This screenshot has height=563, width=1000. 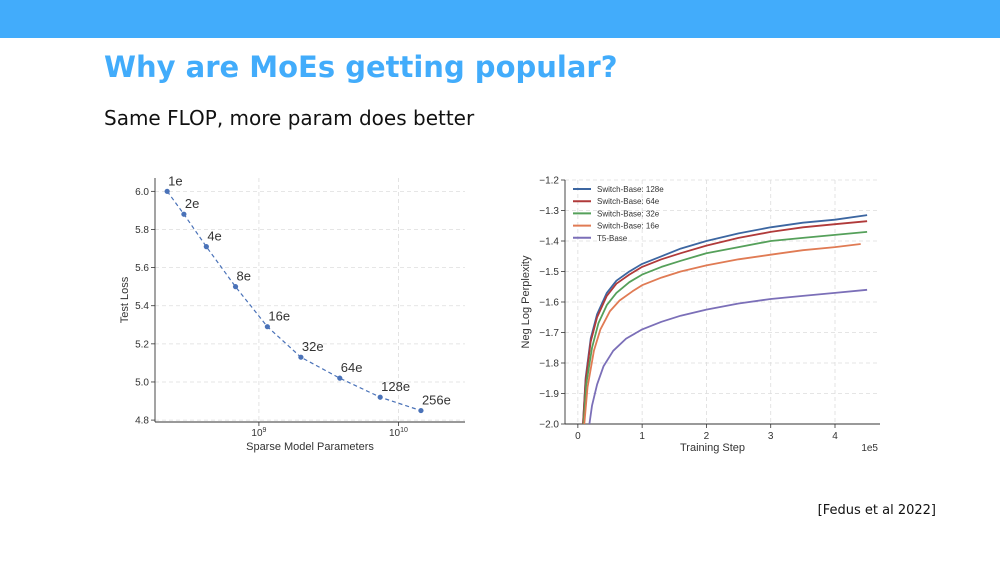 What do you see at coordinates (707, 436) in the screenshot?
I see `x-tick-label: 2` at bounding box center [707, 436].